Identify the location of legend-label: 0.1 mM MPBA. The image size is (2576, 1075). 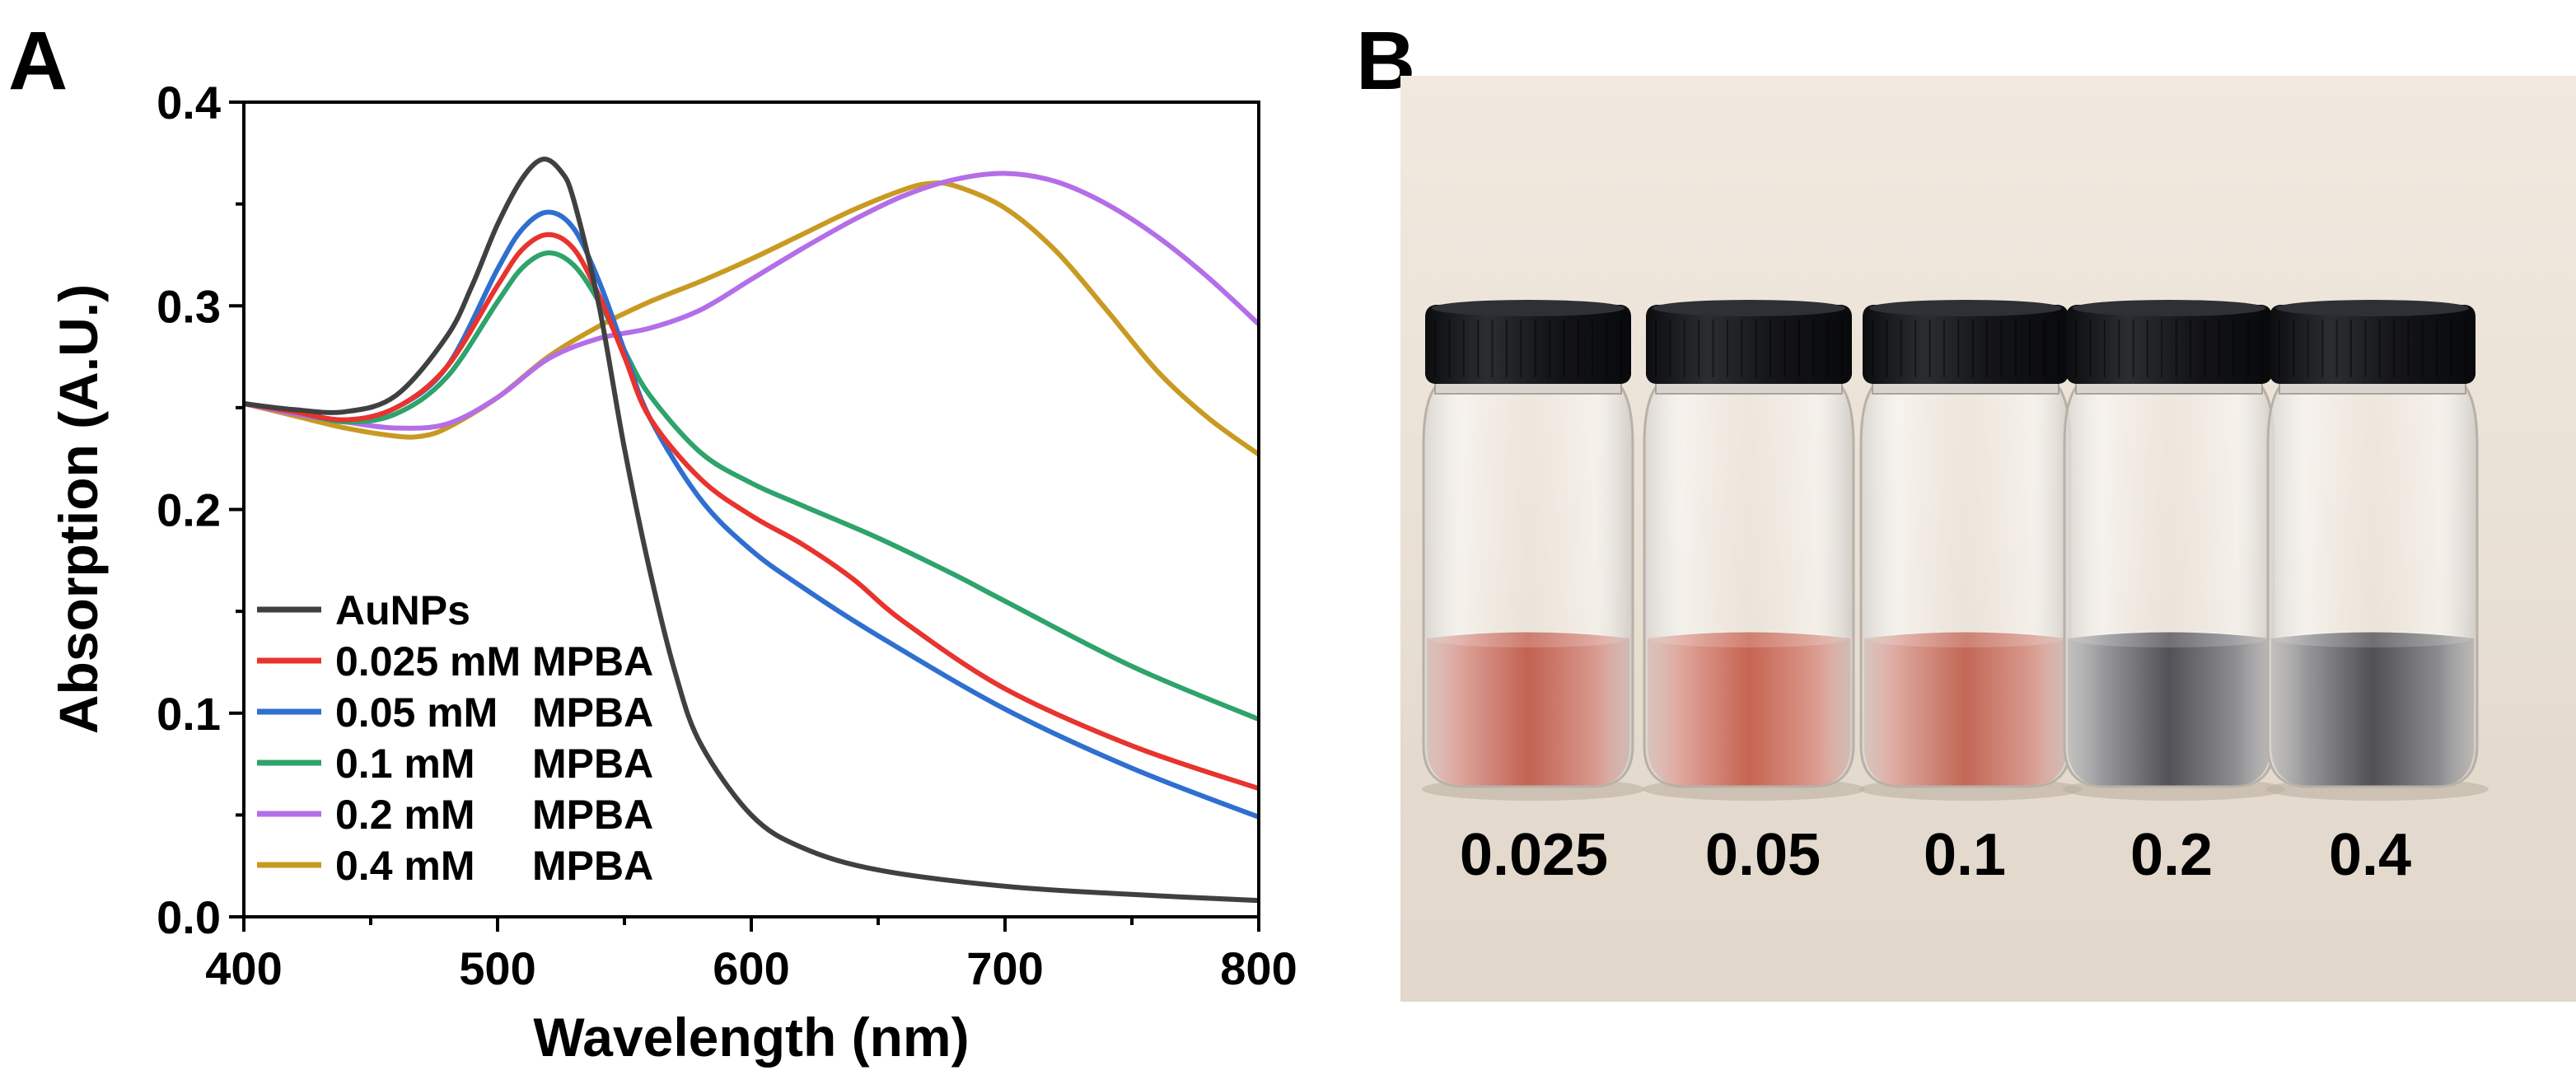
(494, 764).